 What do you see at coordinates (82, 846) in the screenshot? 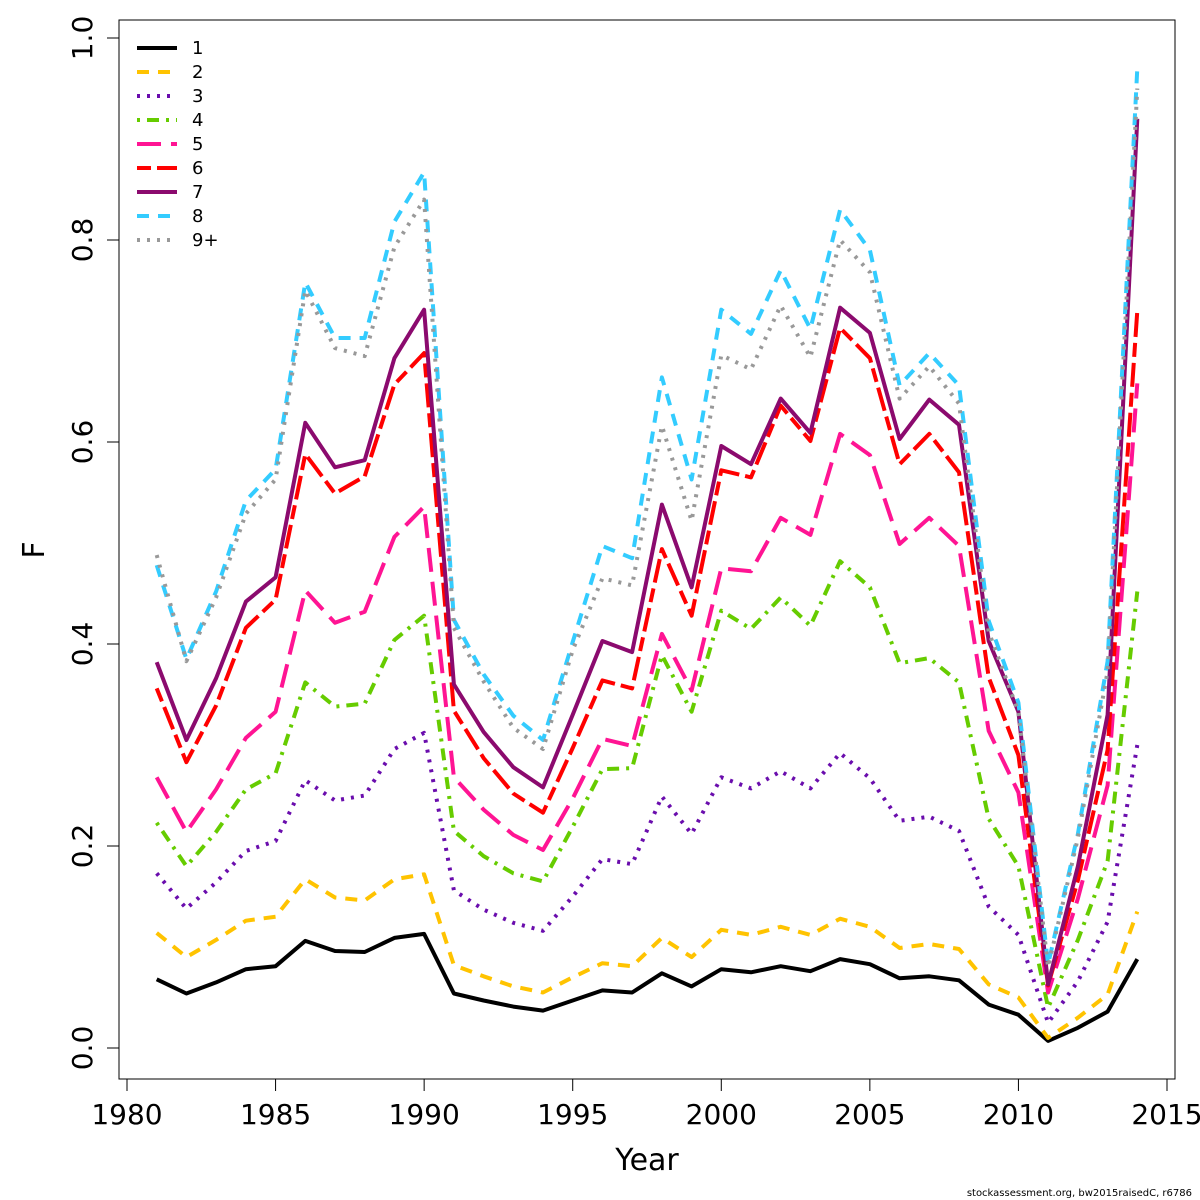
I see `y-tick-label: 0.2` at bounding box center [82, 846].